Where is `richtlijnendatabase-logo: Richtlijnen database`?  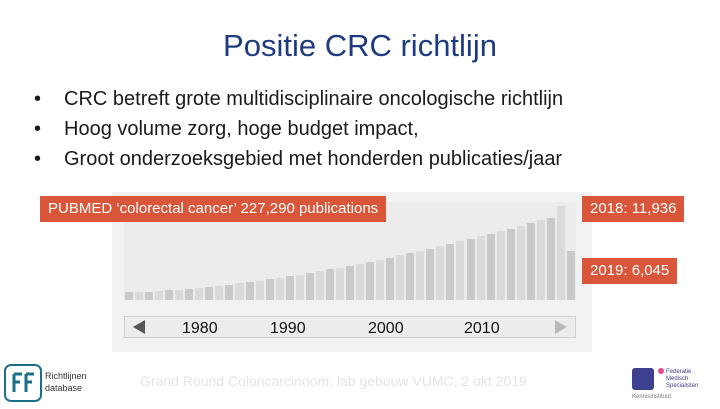 richtlijnendatabase-logo: Richtlijnen database is located at coordinates (51, 383).